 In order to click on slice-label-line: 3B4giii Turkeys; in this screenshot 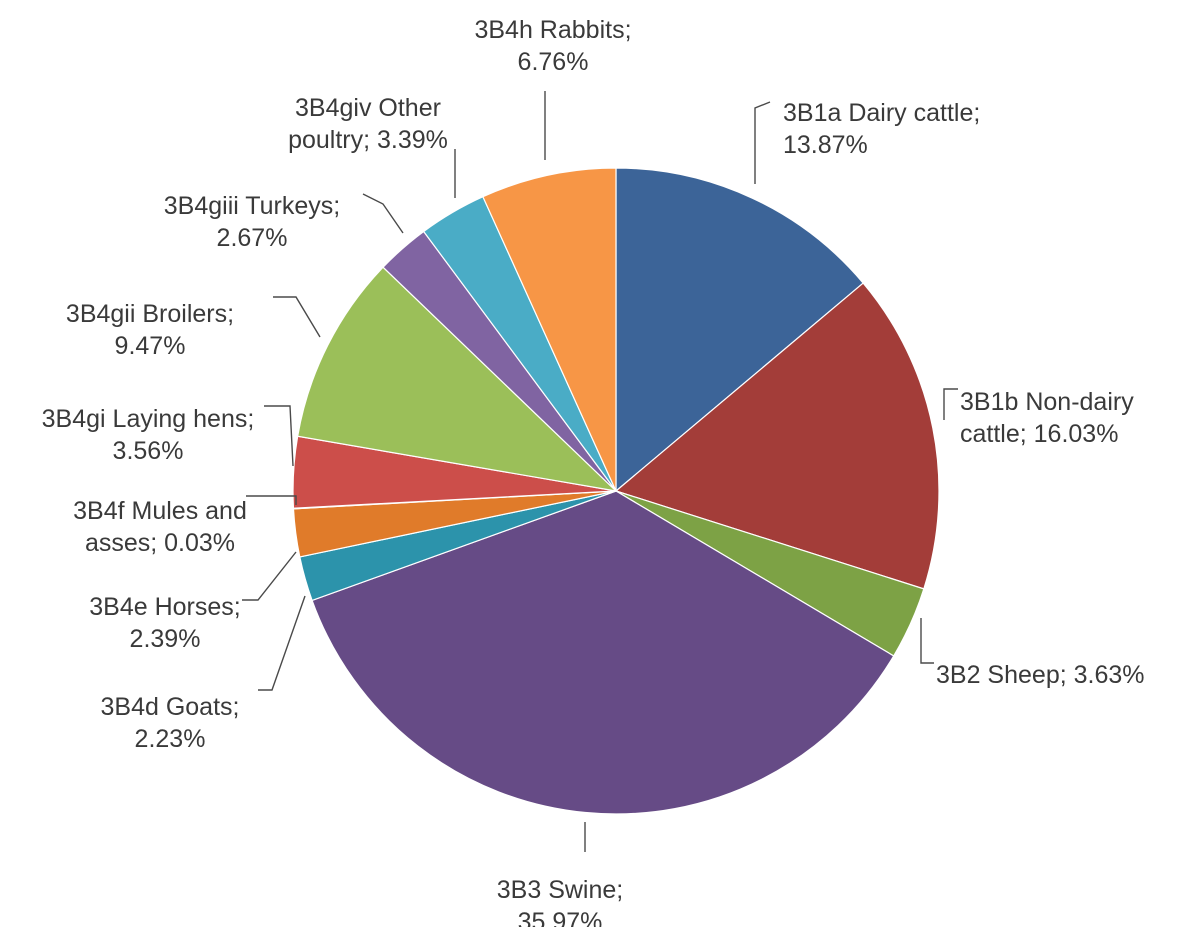, I will do `click(252, 206)`.